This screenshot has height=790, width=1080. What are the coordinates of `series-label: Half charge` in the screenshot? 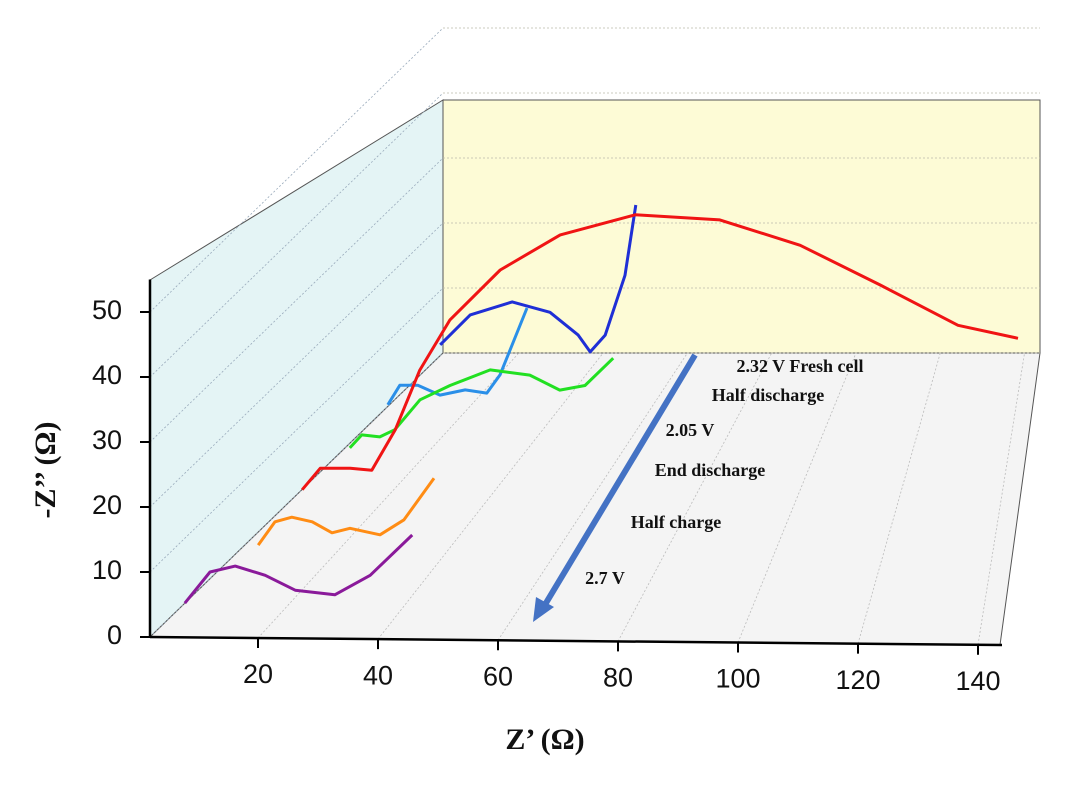 It's located at (676, 522).